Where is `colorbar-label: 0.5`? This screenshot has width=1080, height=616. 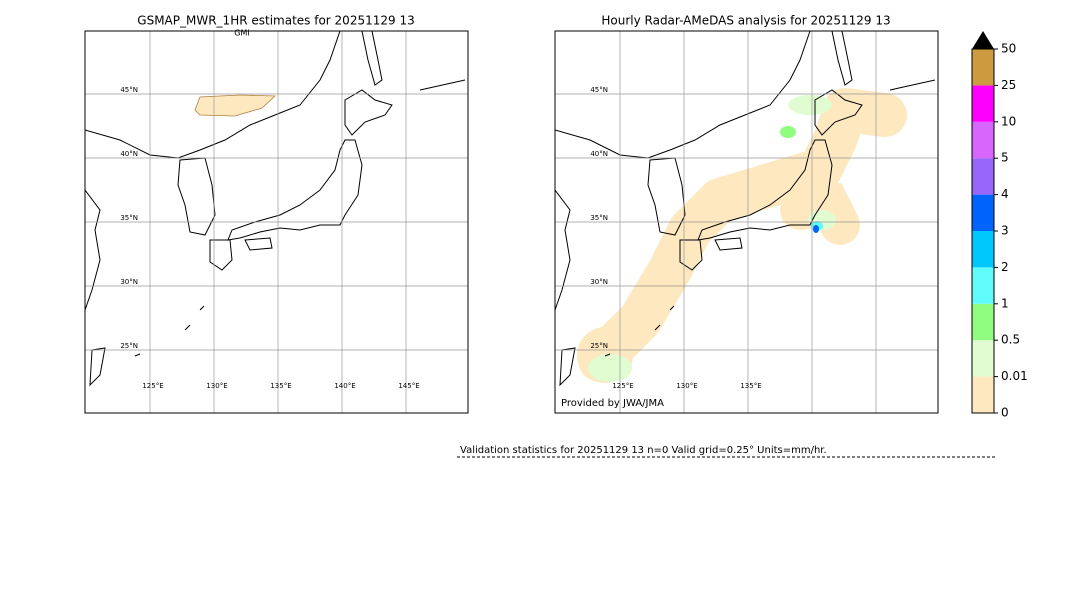
colorbar-label: 0.5 is located at coordinates (1010, 340).